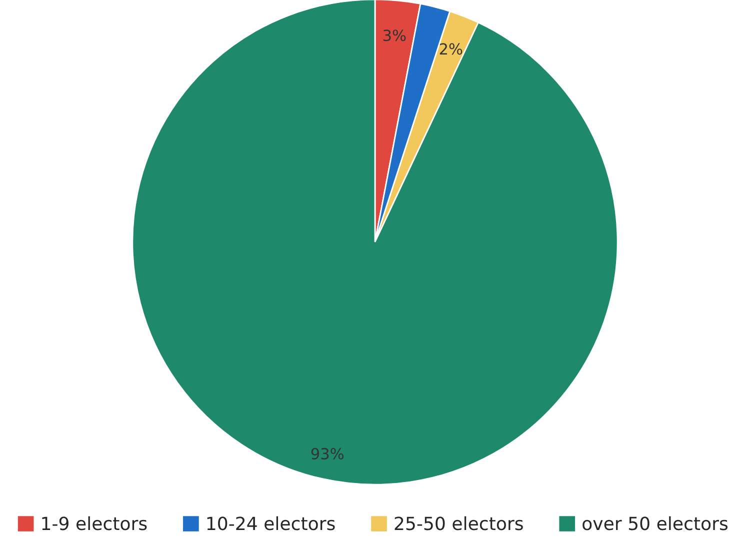 This screenshot has width=747, height=550. What do you see at coordinates (94, 523) in the screenshot?
I see `legend-label: 1-9 electors` at bounding box center [94, 523].